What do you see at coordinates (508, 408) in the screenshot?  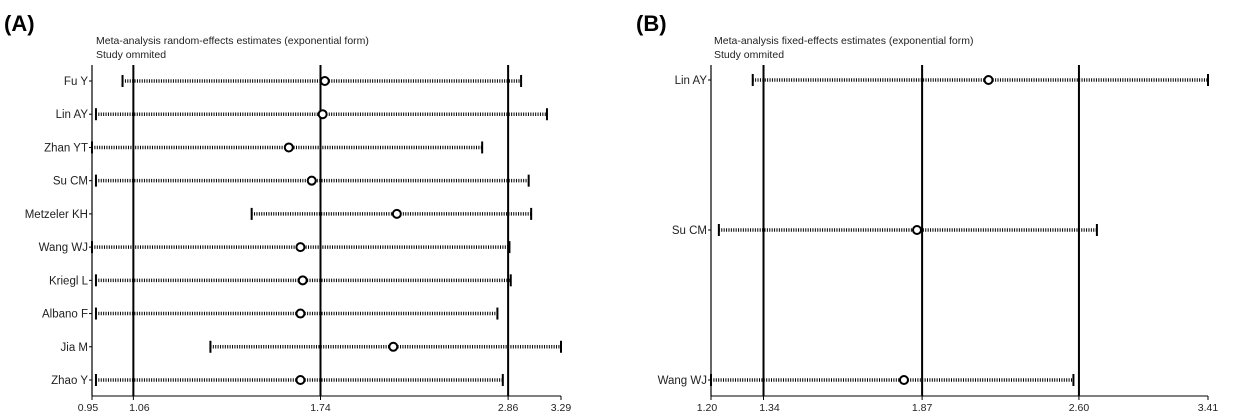 I see `x-tick-label: 2.86` at bounding box center [508, 408].